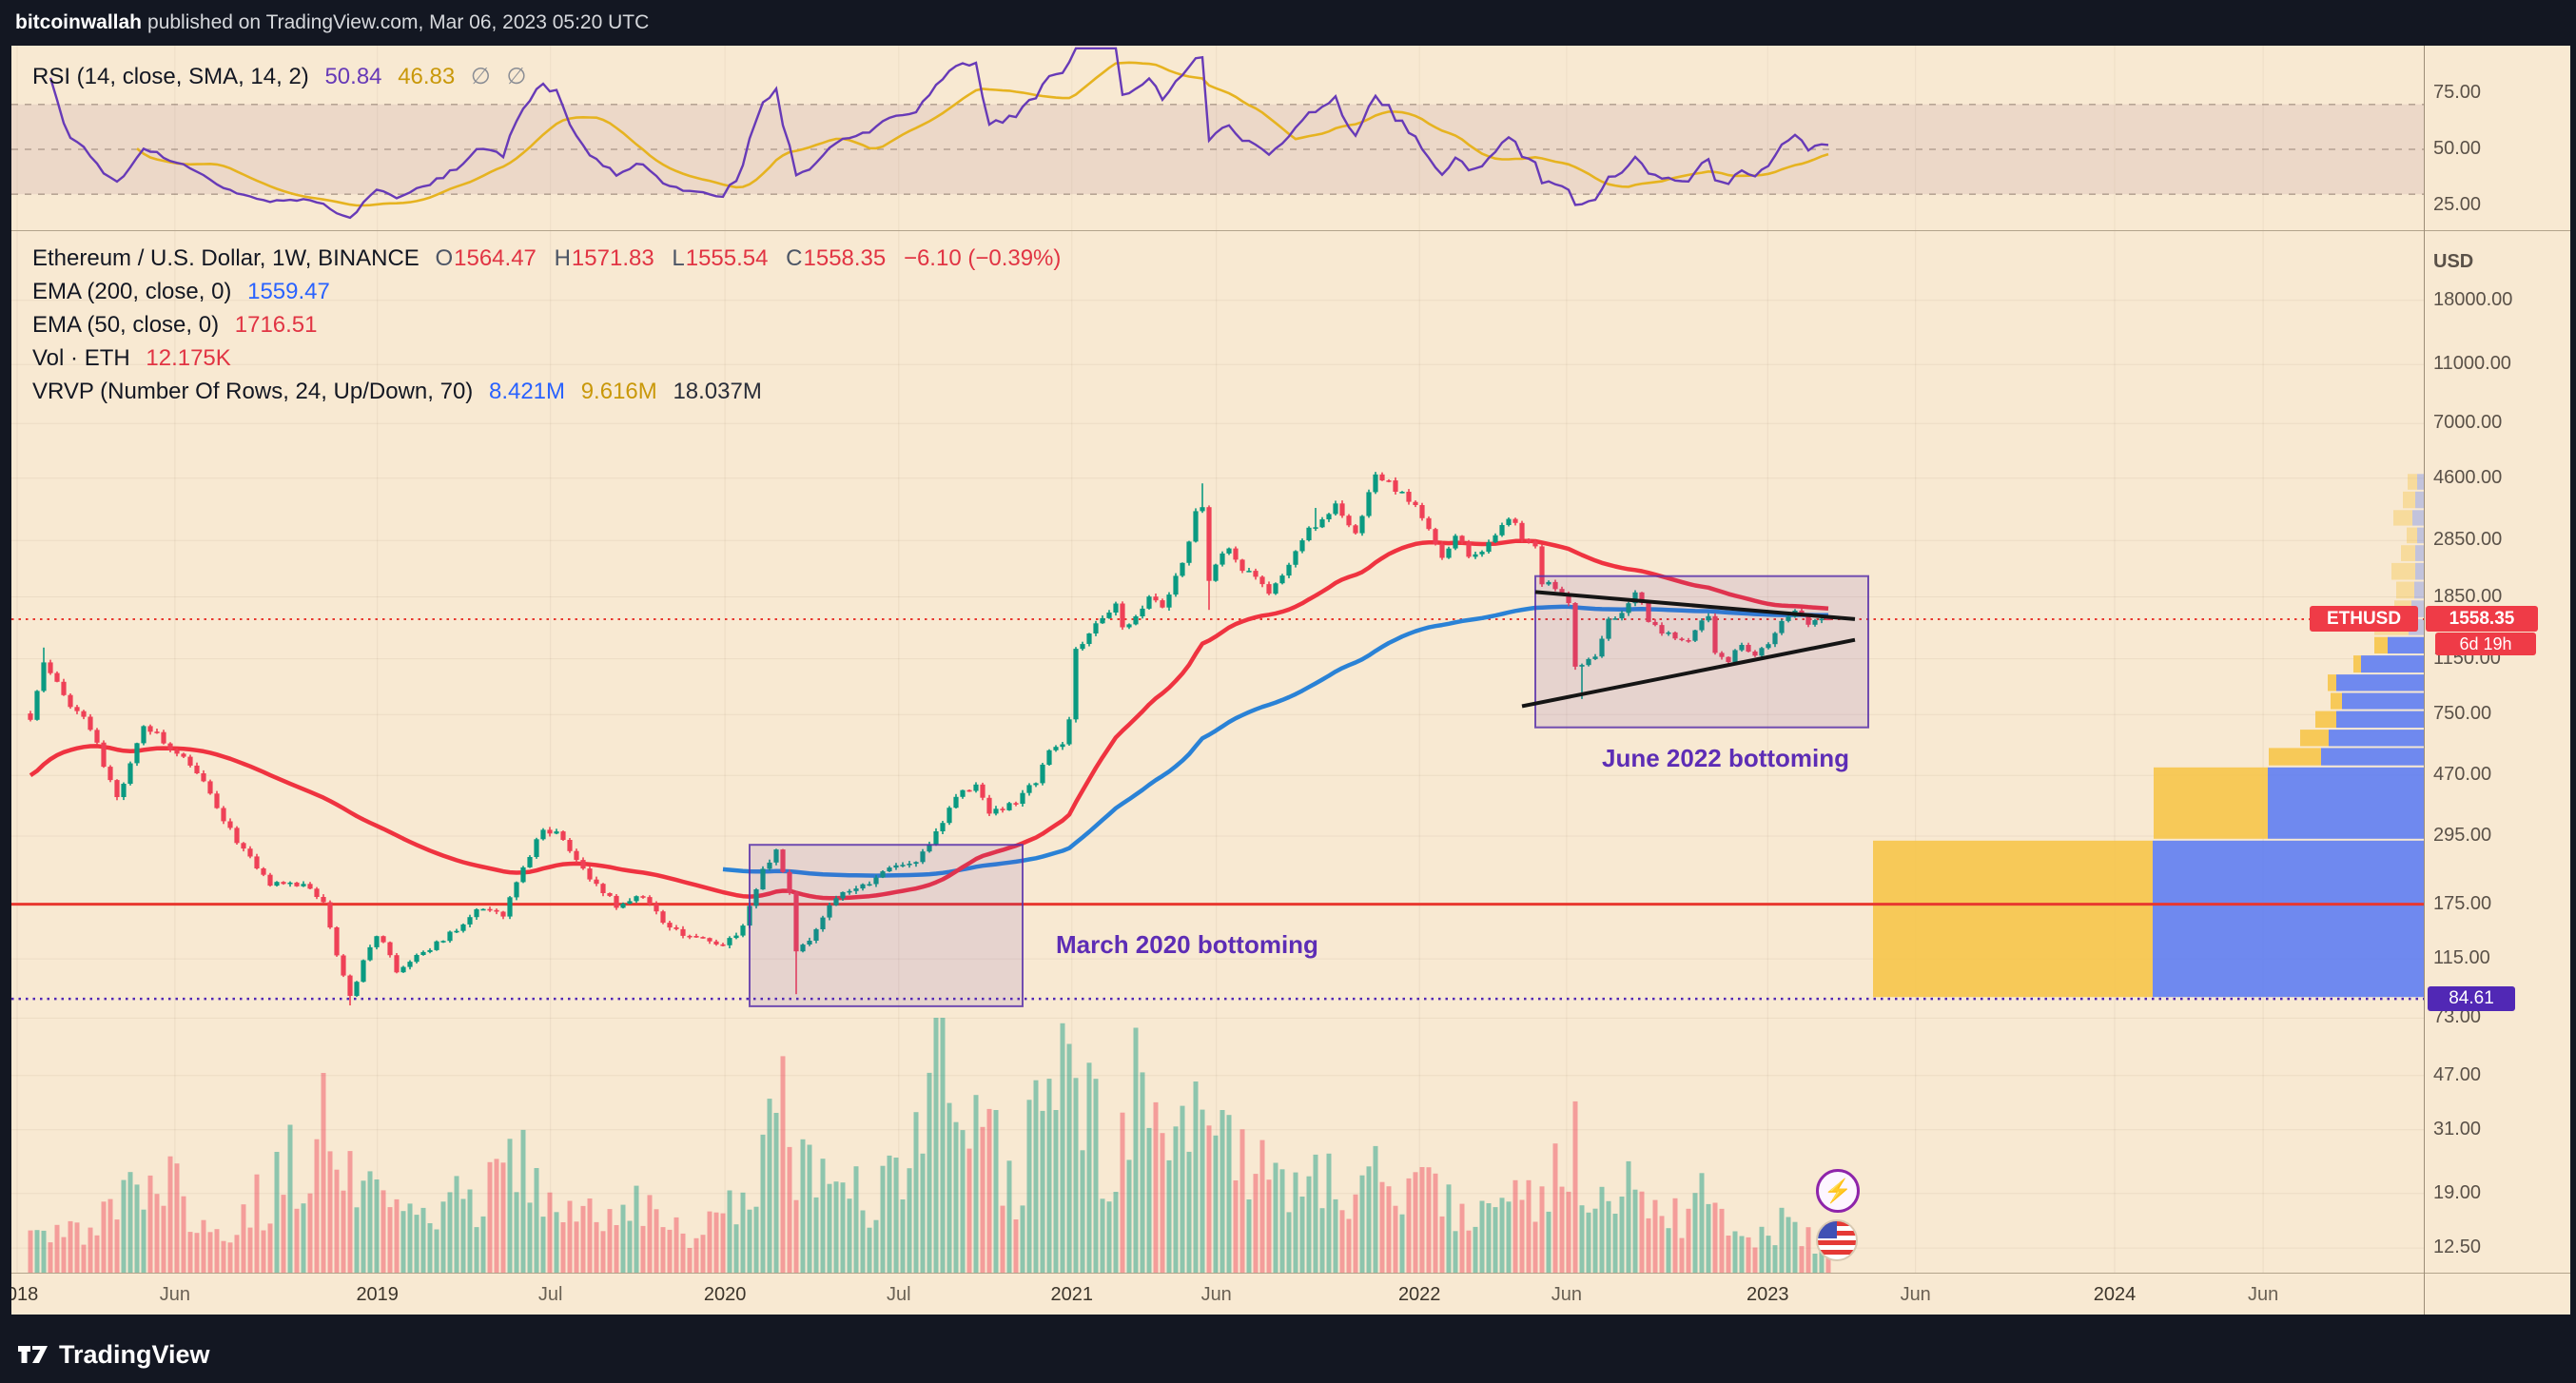  What do you see at coordinates (81, 358) in the screenshot?
I see `volume-label: Vol · ETH` at bounding box center [81, 358].